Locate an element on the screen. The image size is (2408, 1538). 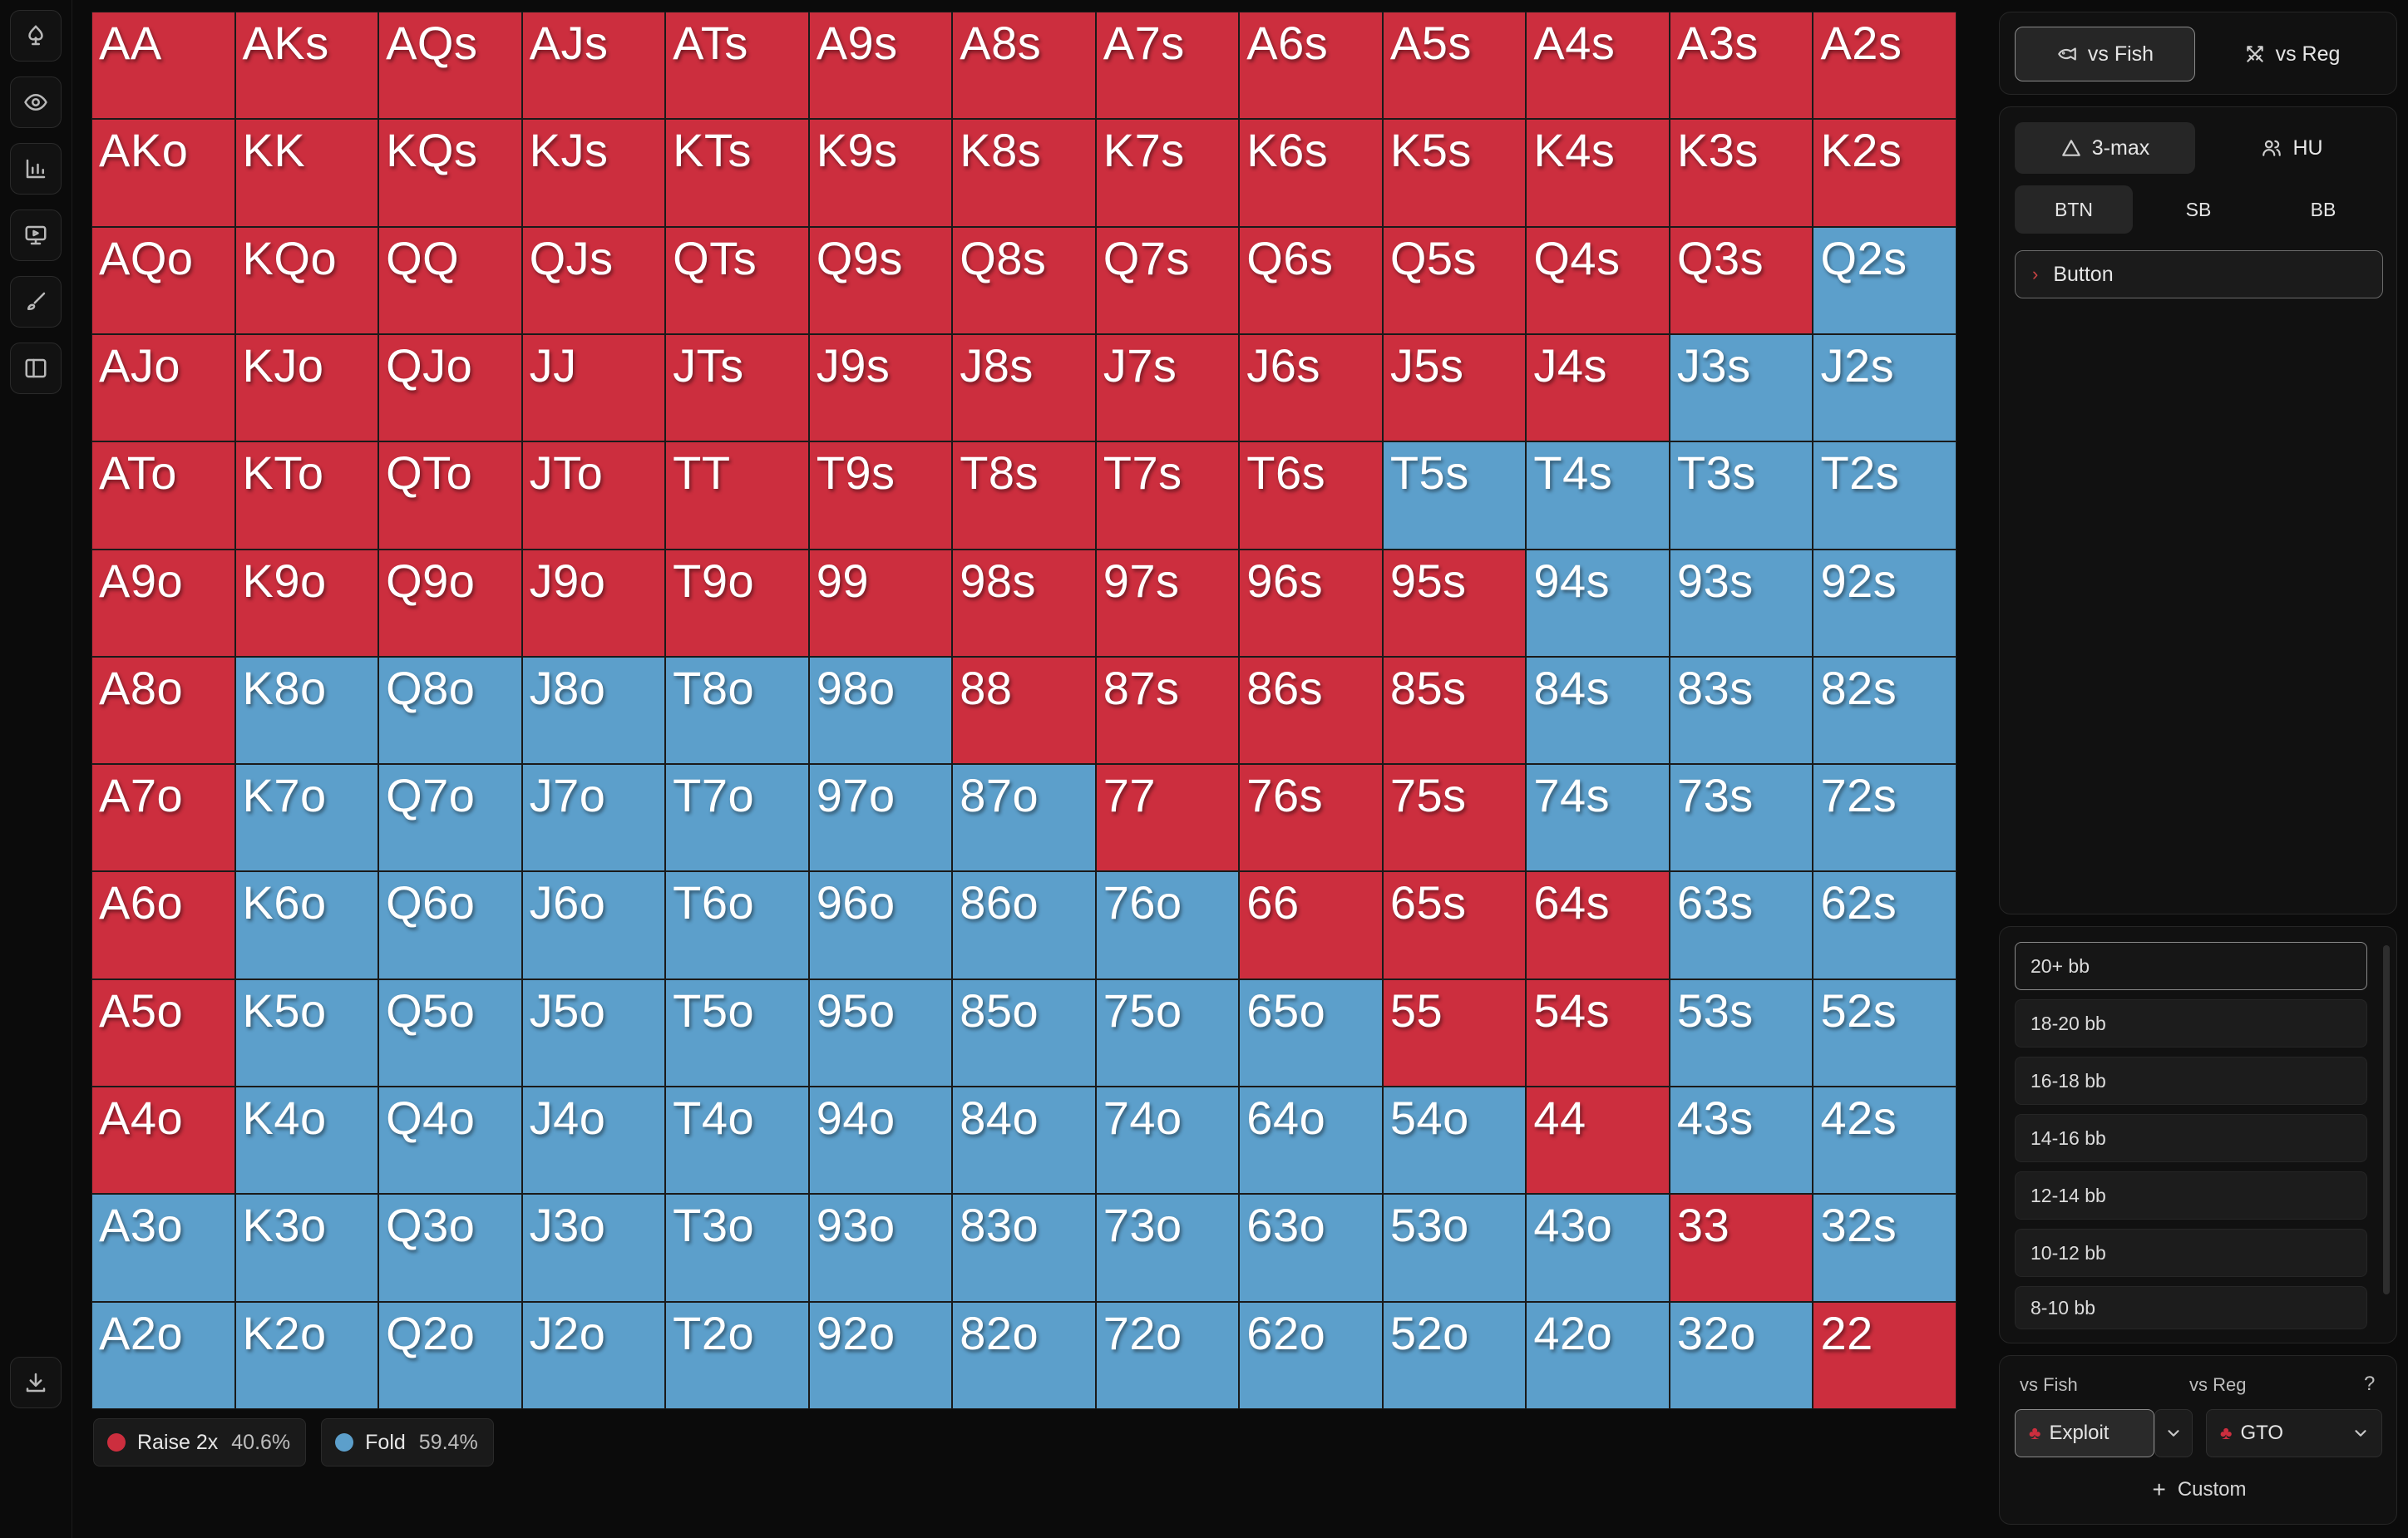
hand-cell-Q2o: Q2o is located at coordinates (450, 1355).